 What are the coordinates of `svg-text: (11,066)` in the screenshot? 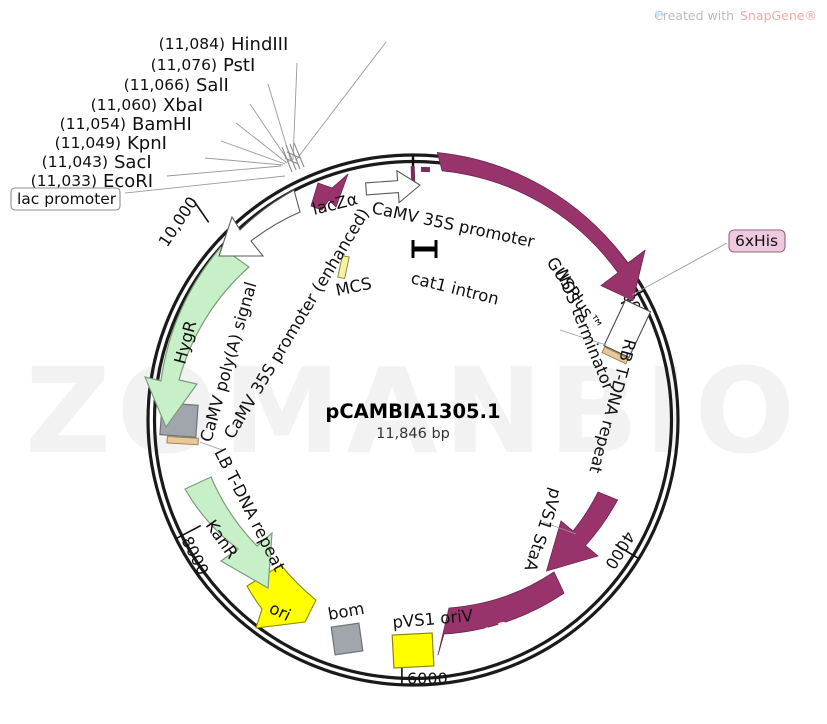 It's located at (157, 85).